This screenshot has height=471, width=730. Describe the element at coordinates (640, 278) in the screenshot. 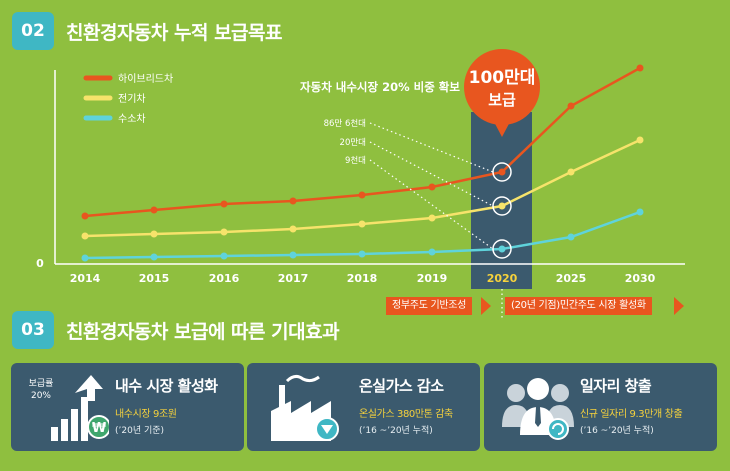

I see `x-tick-label: 2030` at that location.